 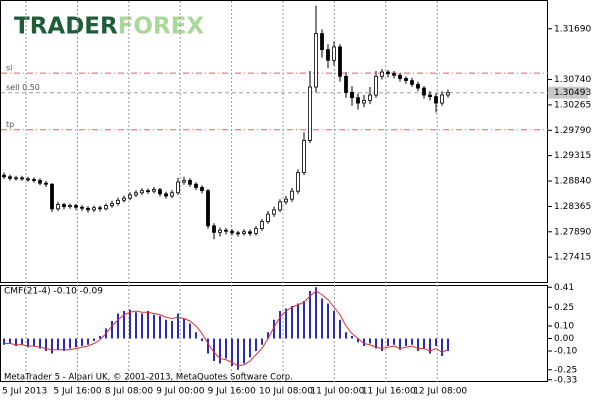 What do you see at coordinates (564, 339) in the screenshot?
I see `y-tick-label: 0.00` at bounding box center [564, 339].